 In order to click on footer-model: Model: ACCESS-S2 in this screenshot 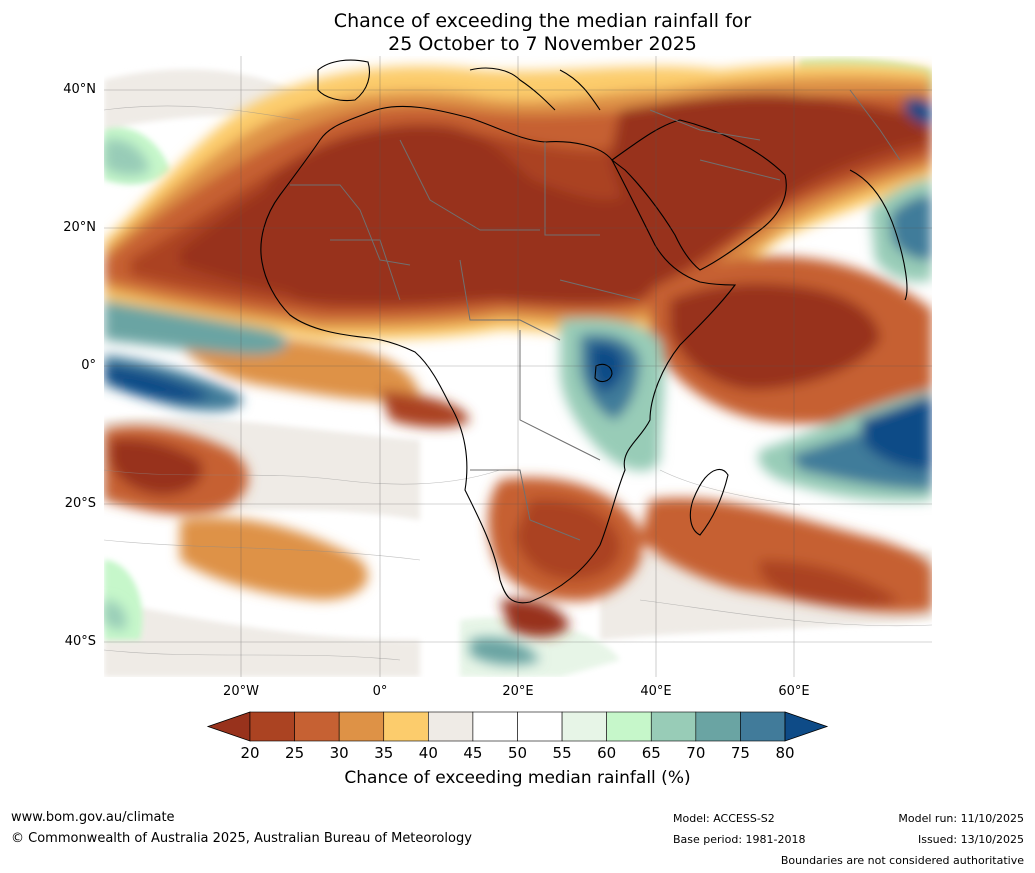, I will do `click(724, 818)`.